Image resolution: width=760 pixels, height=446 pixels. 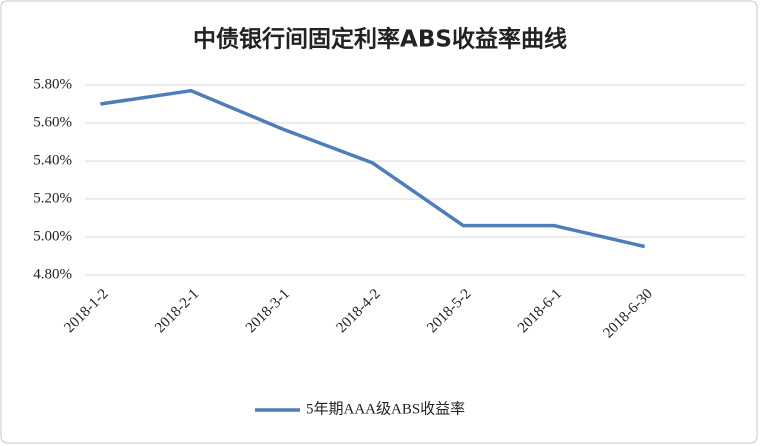 What do you see at coordinates (52, 198) in the screenshot?
I see `y-tick-label: 5.20%` at bounding box center [52, 198].